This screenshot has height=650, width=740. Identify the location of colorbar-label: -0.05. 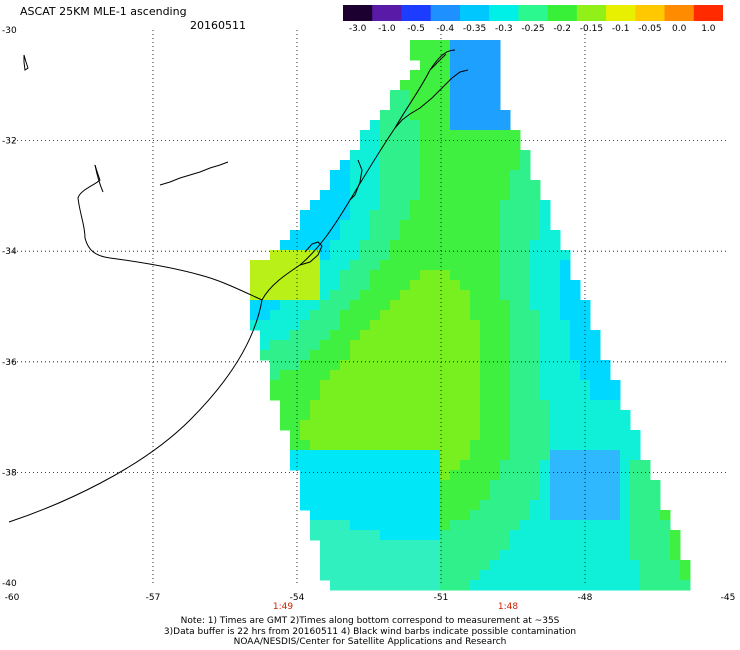
(650, 29).